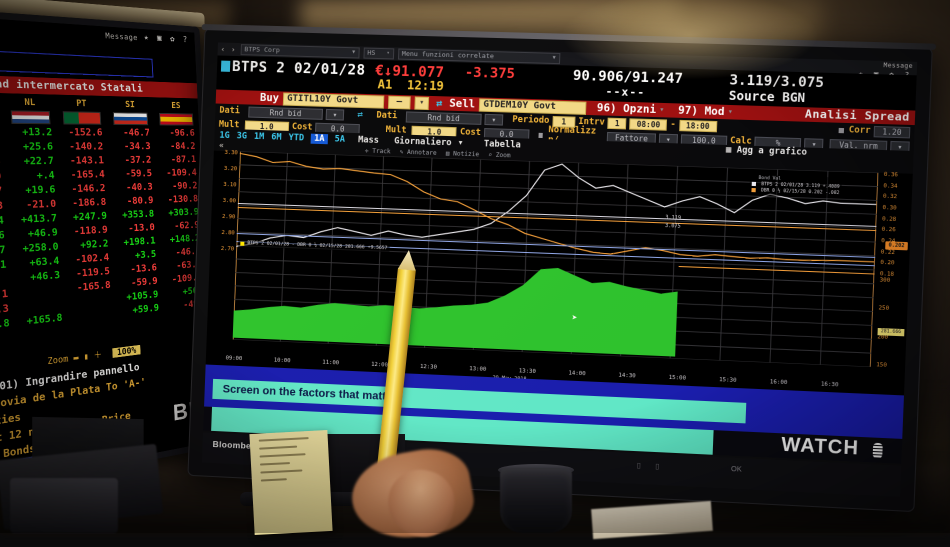 This screenshot has height=547, width=950. What do you see at coordinates (730, 112) in the screenshot?
I see `mod-dropdown-icon: ▼` at bounding box center [730, 112].